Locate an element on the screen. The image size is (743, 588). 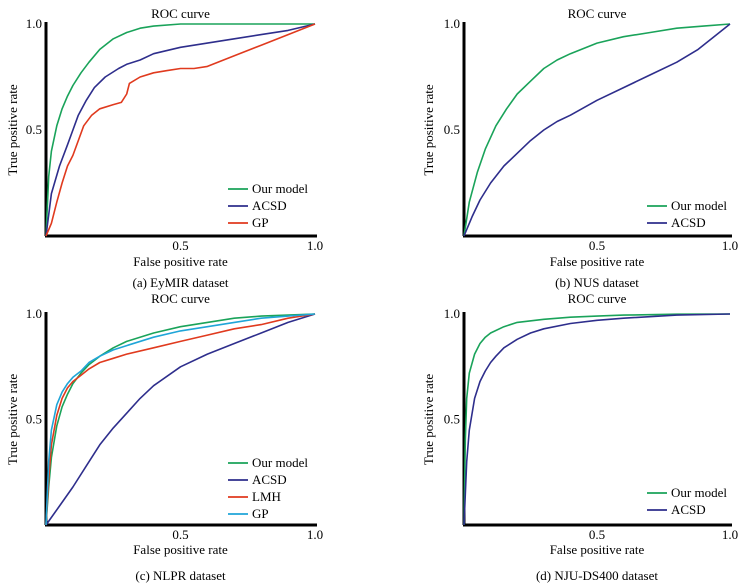
legend: Our model ACSD LMH GP is located at coordinates (268, 488).